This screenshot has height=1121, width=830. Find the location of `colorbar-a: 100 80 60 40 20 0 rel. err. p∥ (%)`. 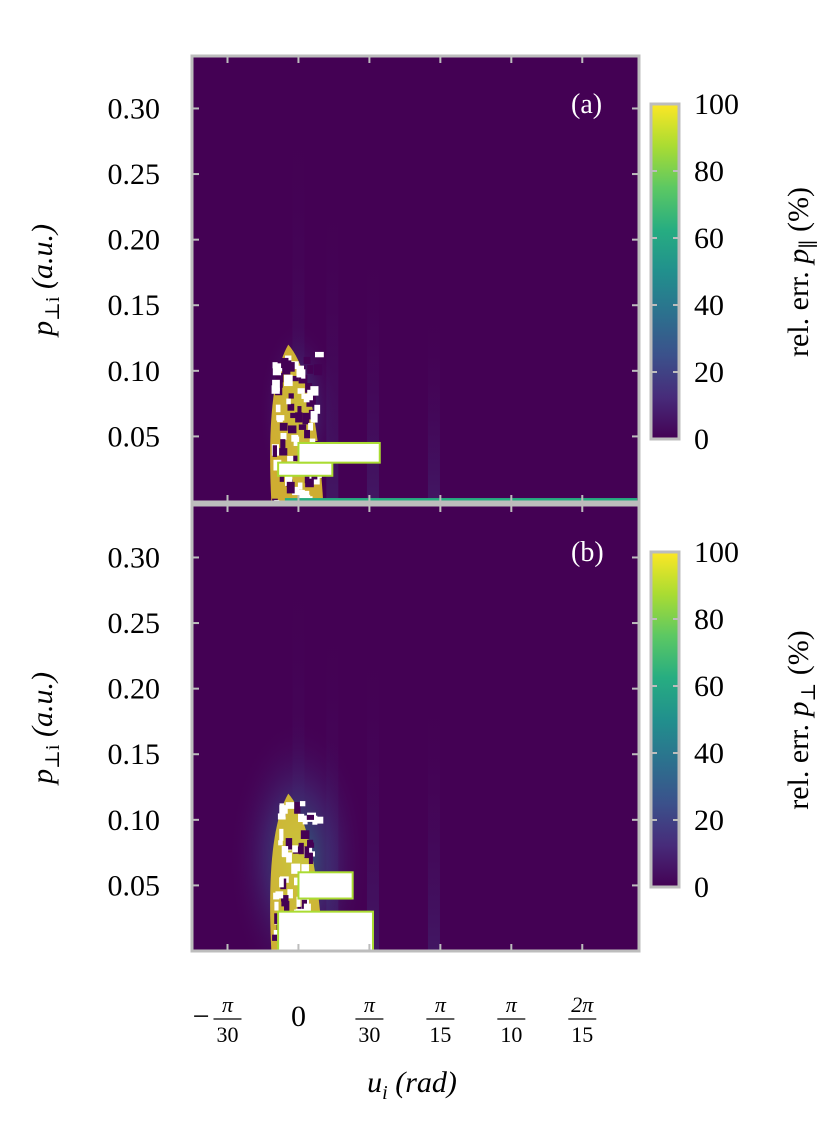

colorbar-a: 100 80 60 40 20 0 rel. err. p∥ (%) is located at coordinates (734, 272).